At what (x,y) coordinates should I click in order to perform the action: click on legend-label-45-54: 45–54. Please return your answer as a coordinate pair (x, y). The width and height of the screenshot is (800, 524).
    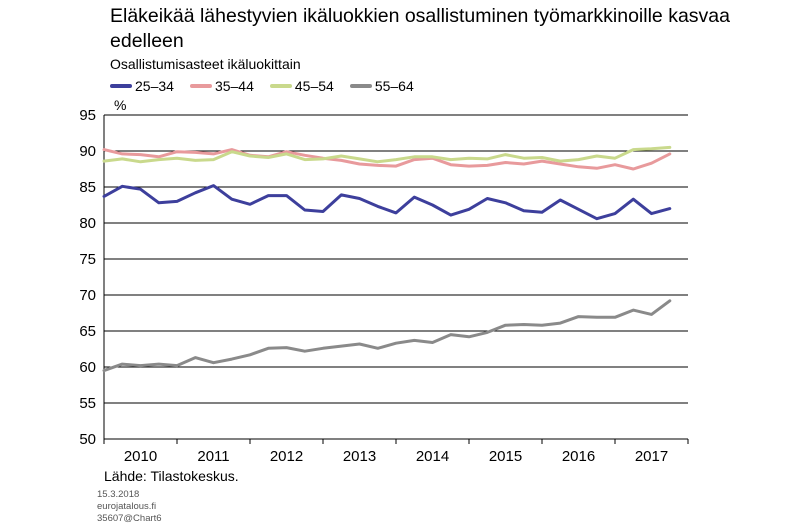
    Looking at the image, I should click on (314, 86).